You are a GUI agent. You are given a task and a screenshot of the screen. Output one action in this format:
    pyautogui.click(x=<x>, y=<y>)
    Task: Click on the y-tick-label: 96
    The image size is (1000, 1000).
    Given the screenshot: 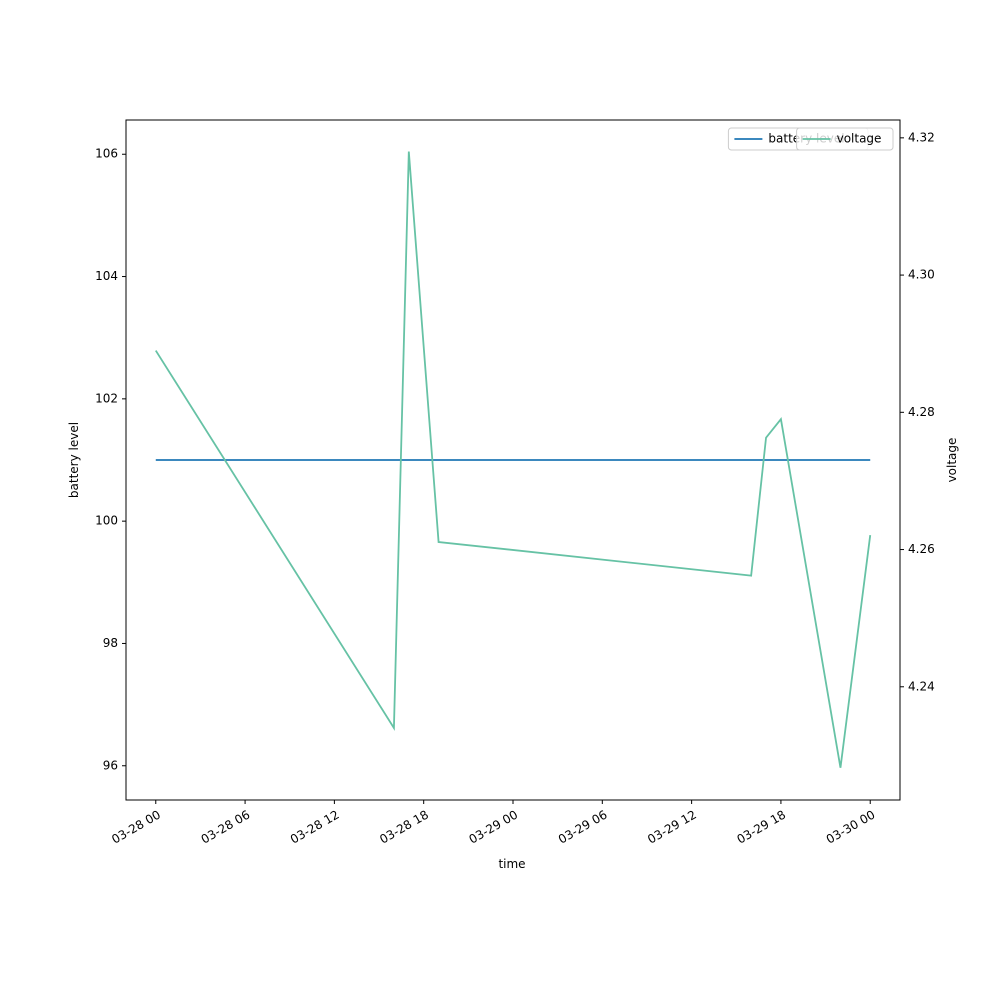 What is the action you would take?
    pyautogui.click(x=110, y=765)
    